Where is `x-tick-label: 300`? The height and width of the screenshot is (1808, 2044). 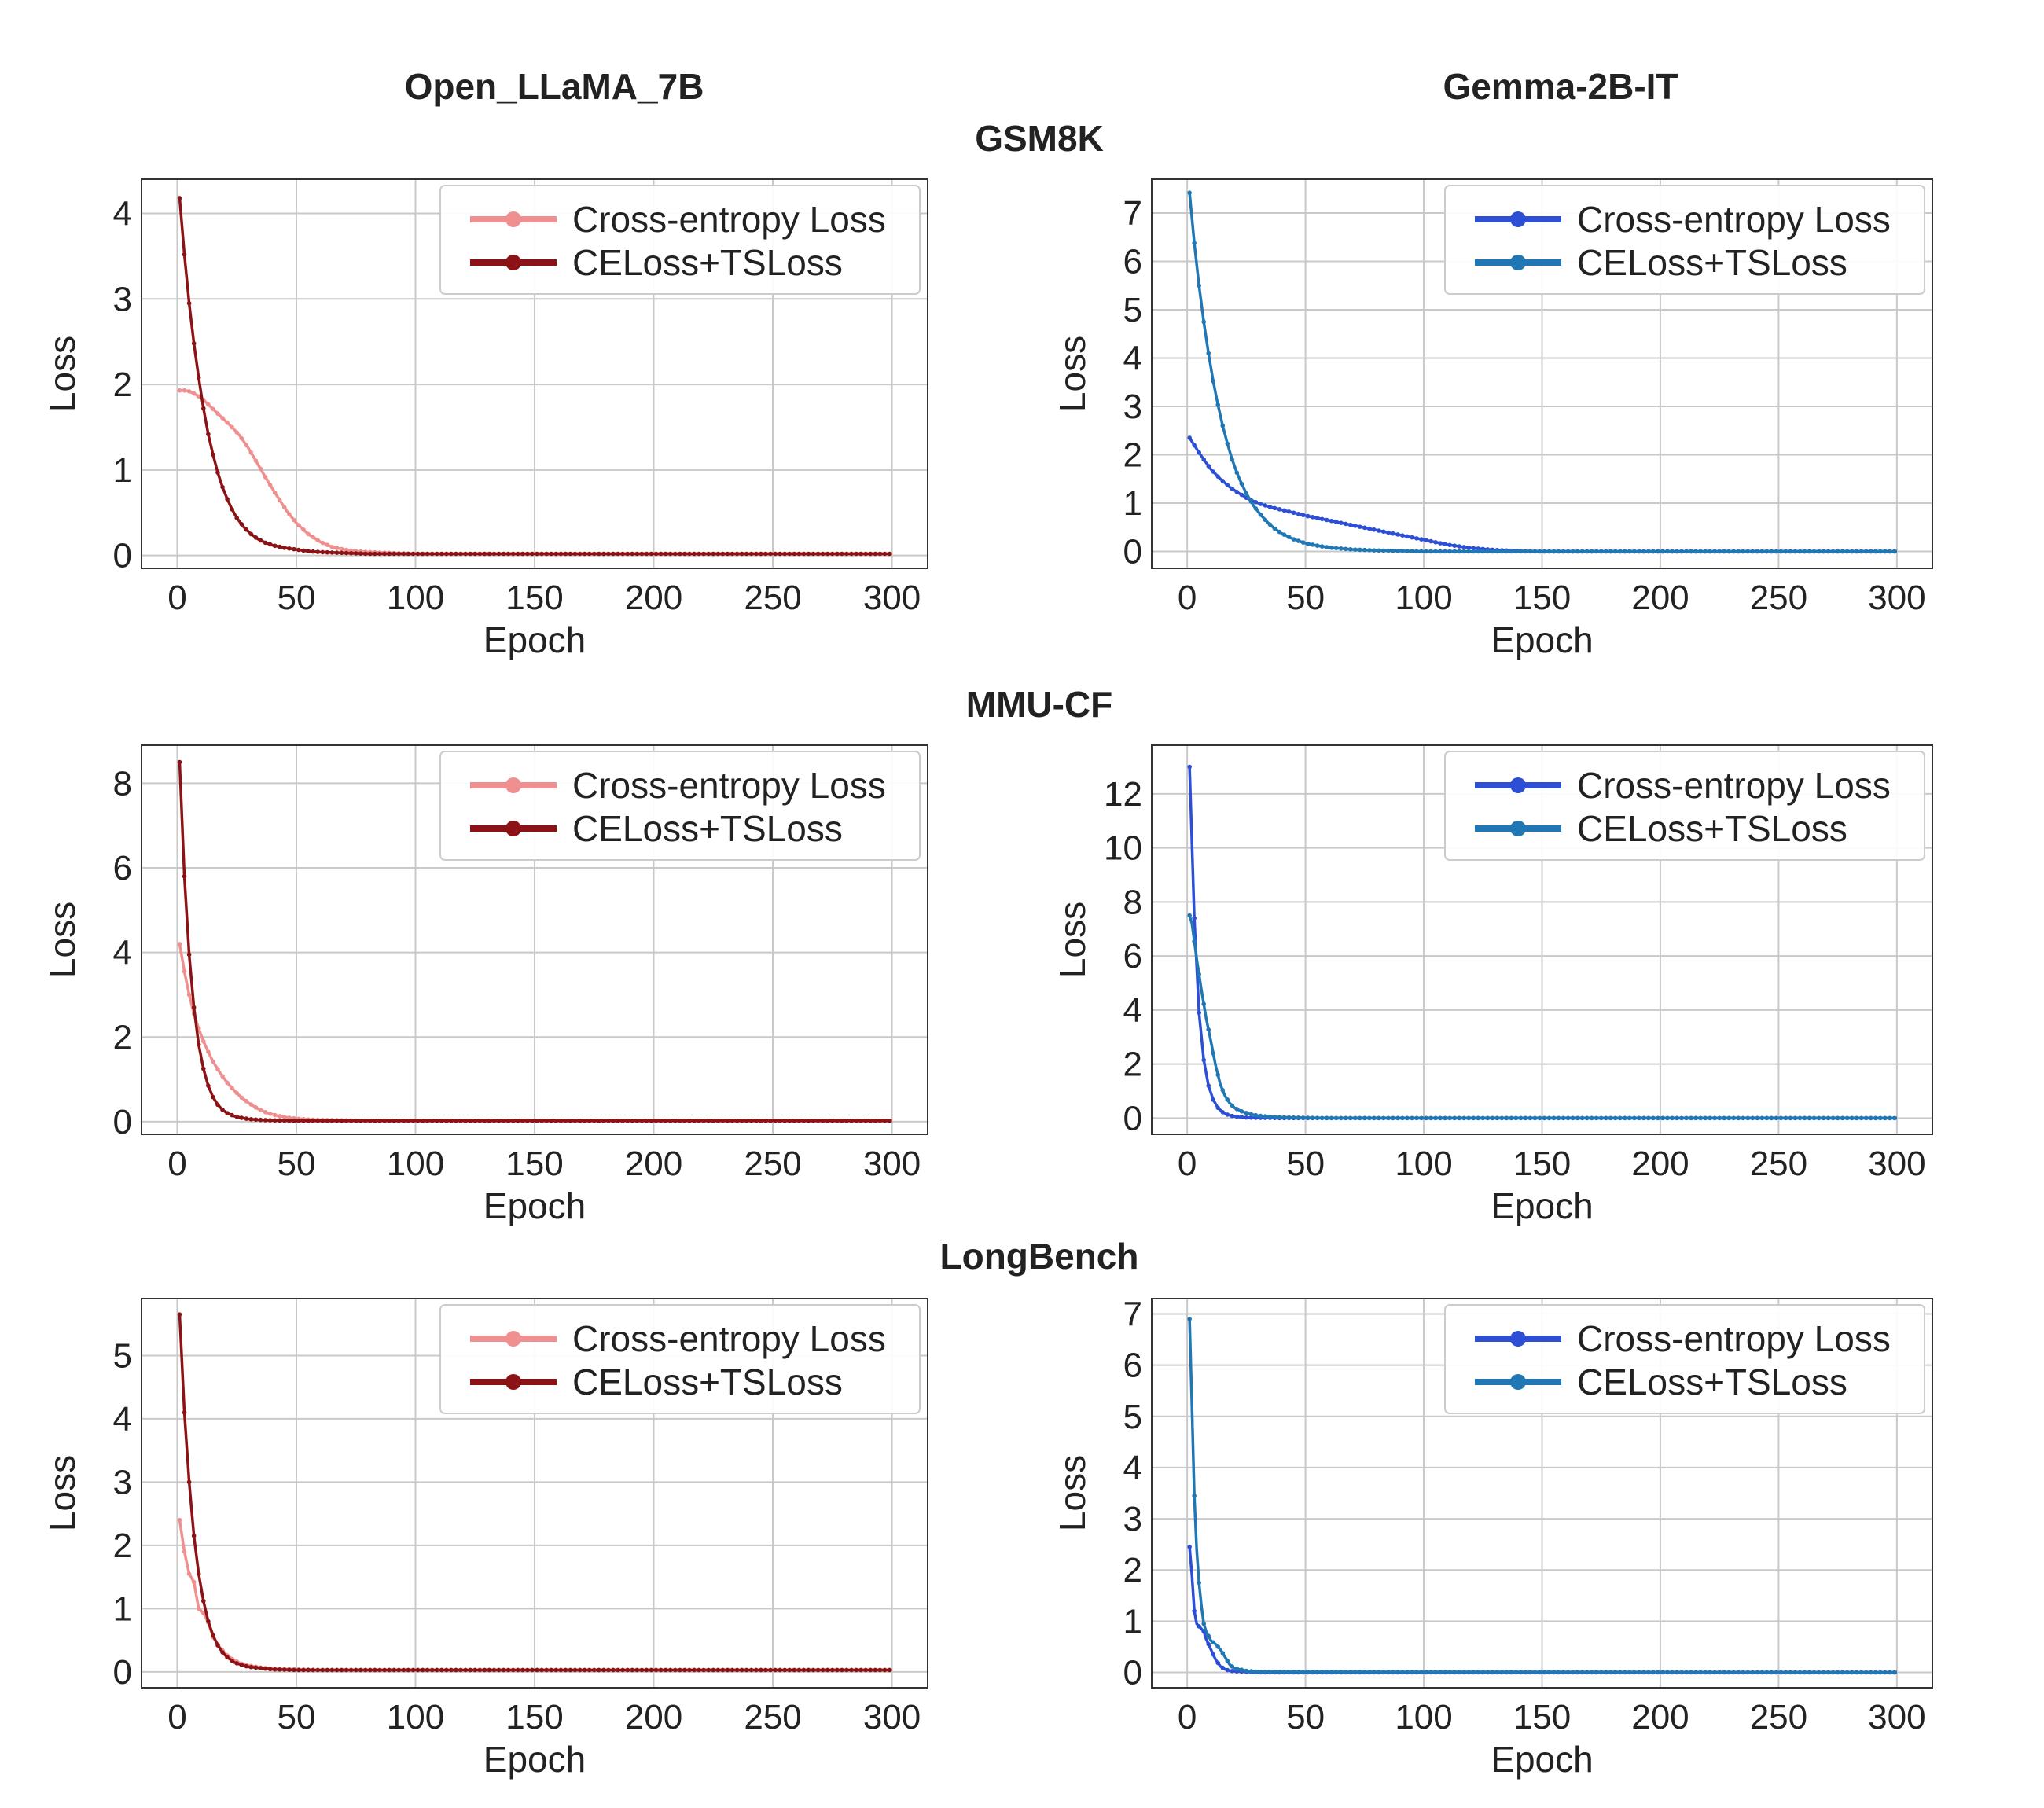
x-tick-label: 300 is located at coordinates (892, 1717).